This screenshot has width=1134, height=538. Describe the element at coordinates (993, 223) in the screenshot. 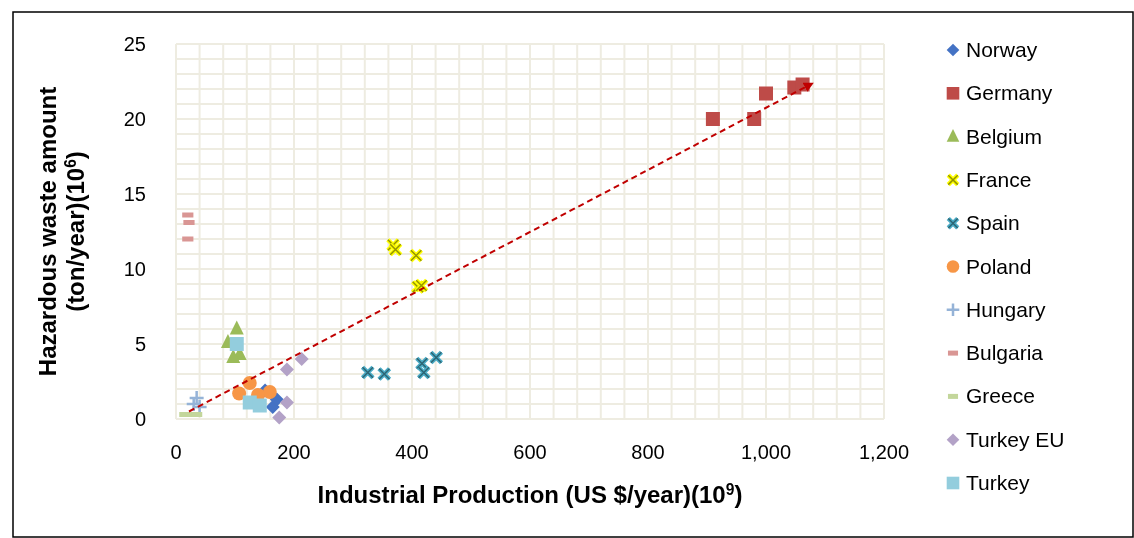

I see `legend-label: Spain` at that location.